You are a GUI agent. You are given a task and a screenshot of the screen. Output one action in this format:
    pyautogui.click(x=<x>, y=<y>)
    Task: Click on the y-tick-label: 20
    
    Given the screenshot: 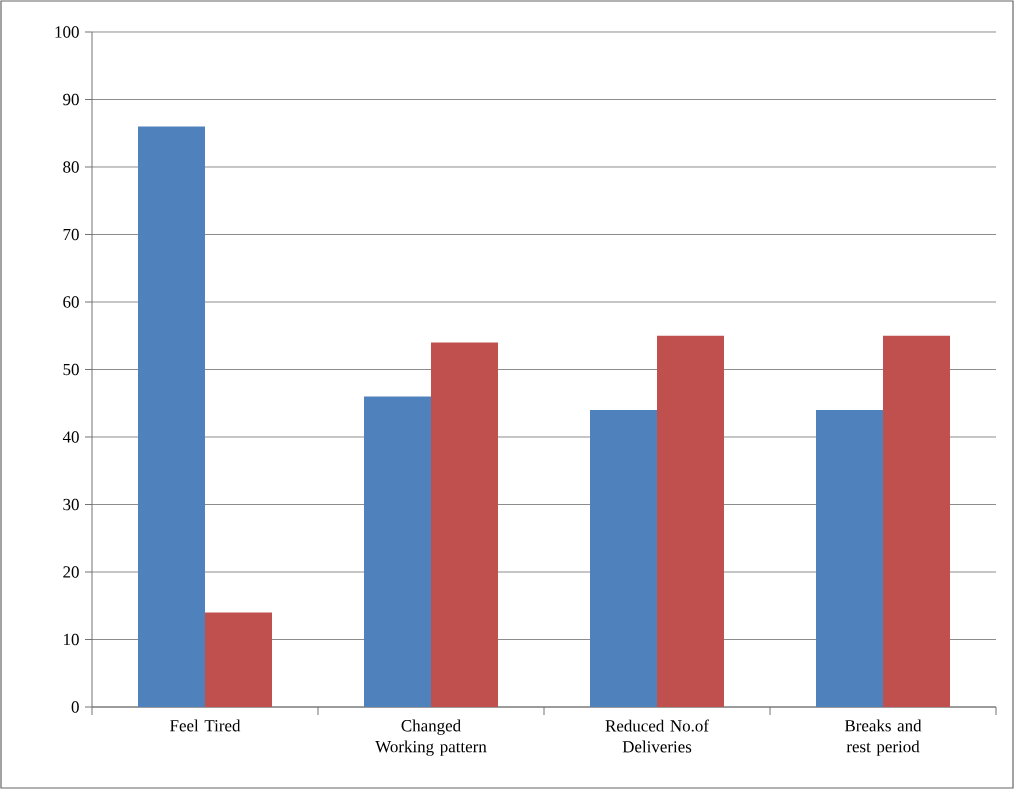 What is the action you would take?
    pyautogui.click(x=71, y=572)
    